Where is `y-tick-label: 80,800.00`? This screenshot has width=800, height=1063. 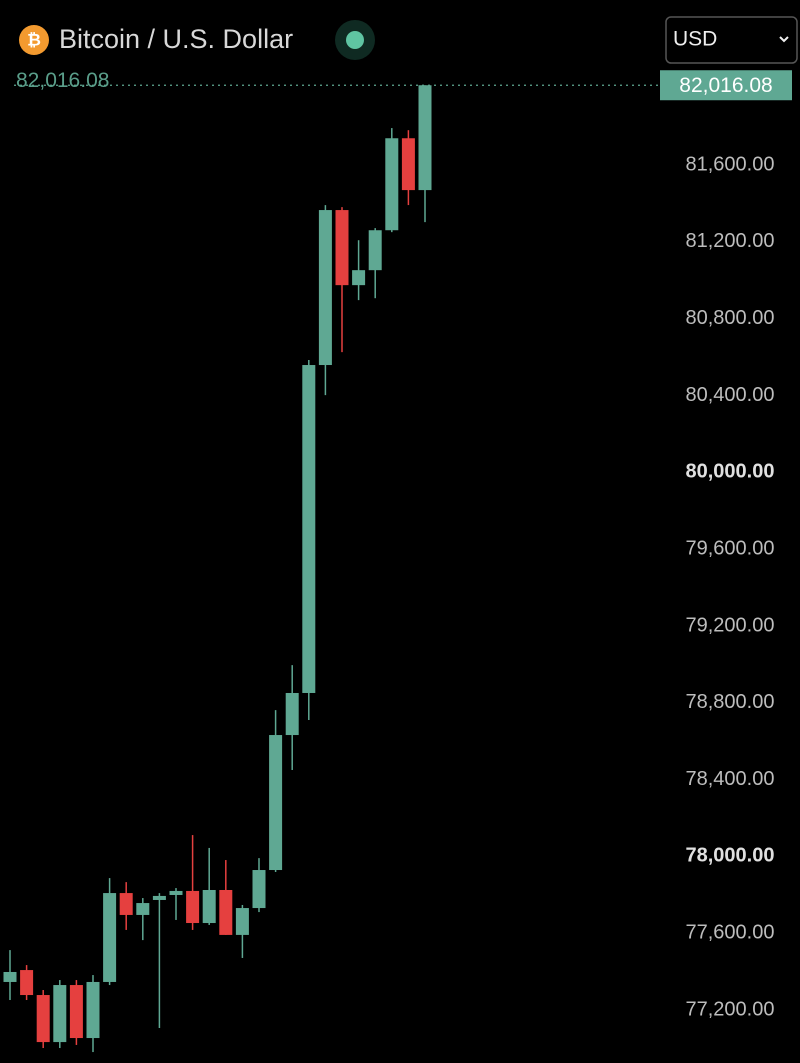
y-tick-label: 80,800.00 is located at coordinates (730, 318).